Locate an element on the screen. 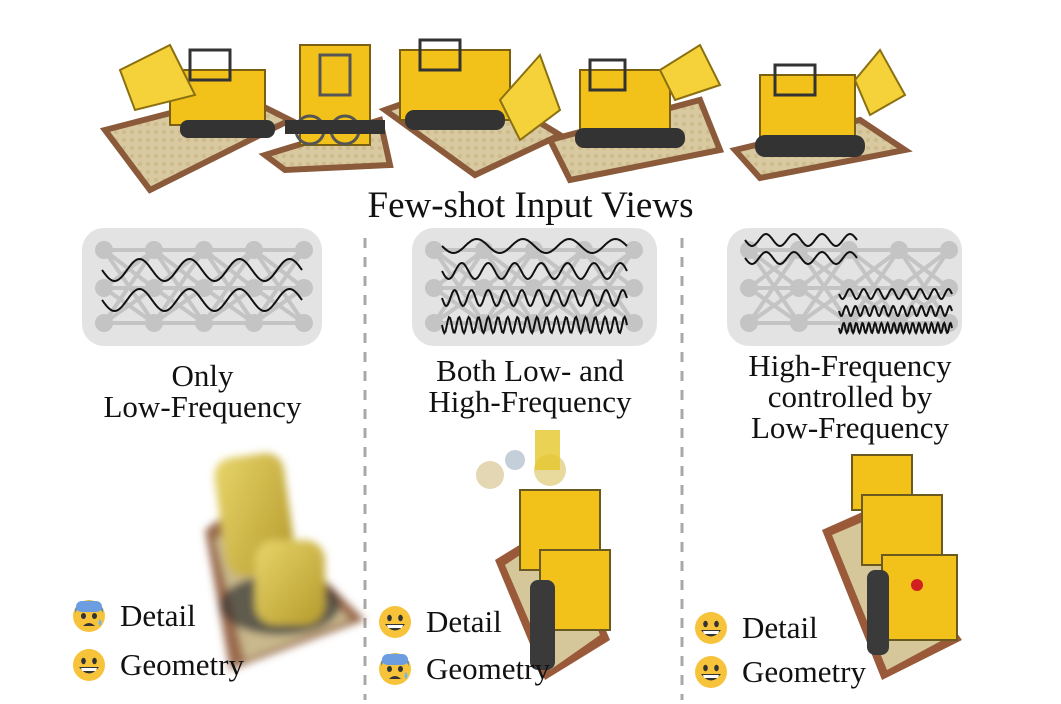 This screenshot has width=1061, height=704. legend-geometry-col3: Geometry is located at coordinates (780, 672).